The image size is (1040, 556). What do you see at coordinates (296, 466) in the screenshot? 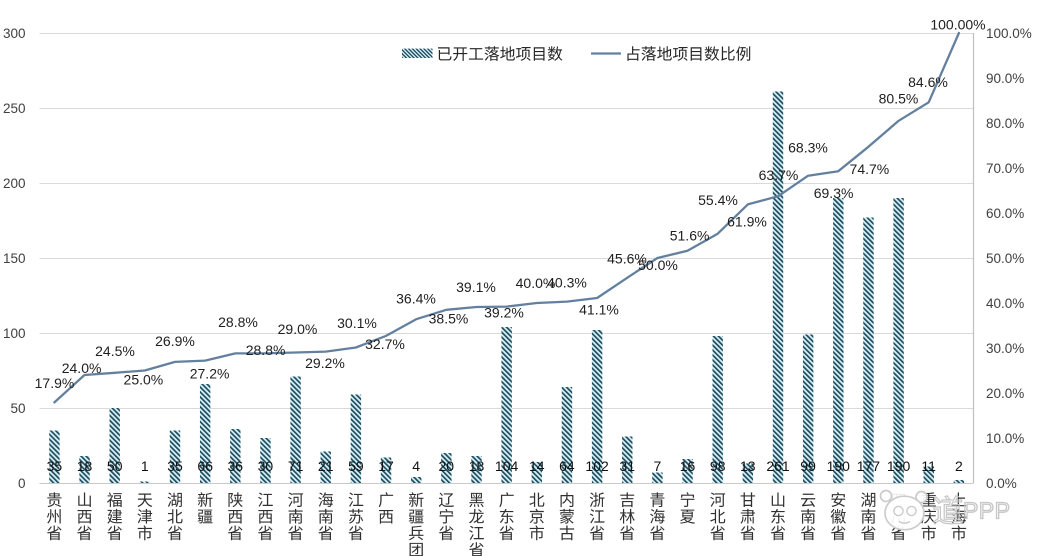
I see `svg-text: 71` at bounding box center [296, 466].